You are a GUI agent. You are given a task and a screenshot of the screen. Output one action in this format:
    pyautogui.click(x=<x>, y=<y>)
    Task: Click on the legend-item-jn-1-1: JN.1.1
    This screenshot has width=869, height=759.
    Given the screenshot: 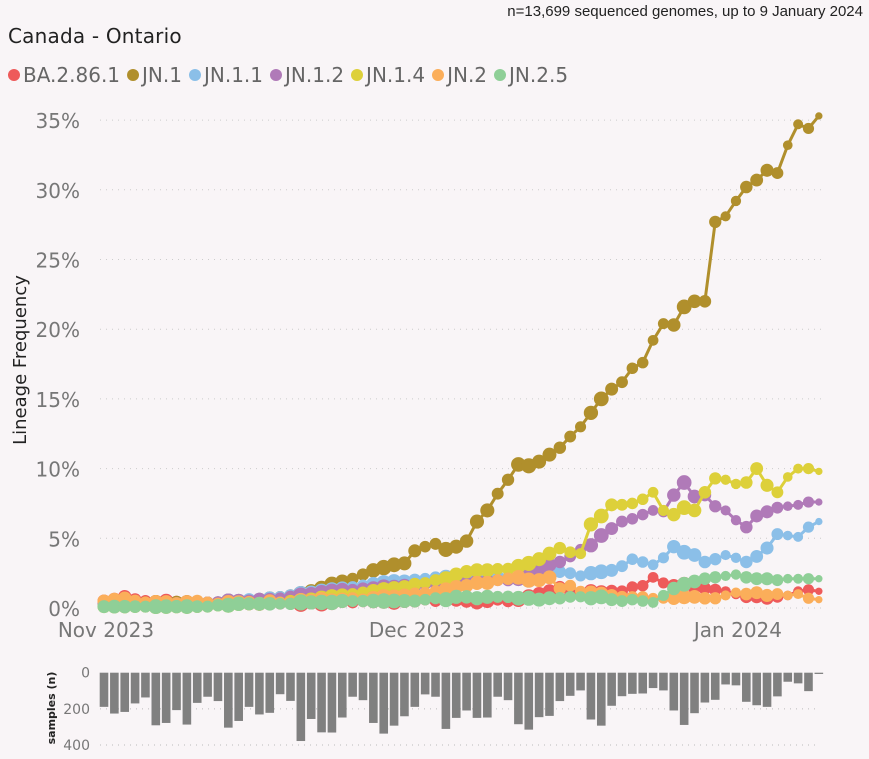 What is the action you would take?
    pyautogui.click(x=225, y=75)
    